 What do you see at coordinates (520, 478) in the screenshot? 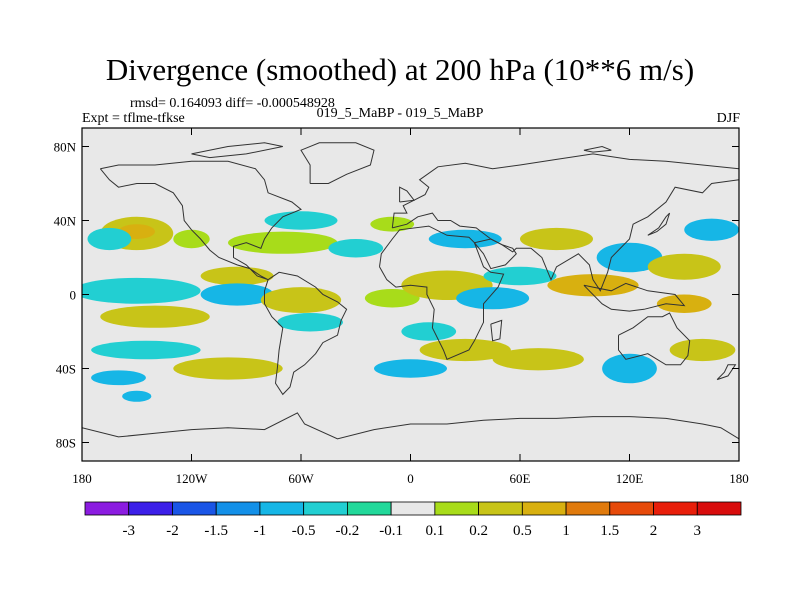
I see `x-tick-label: 60E` at bounding box center [520, 478].